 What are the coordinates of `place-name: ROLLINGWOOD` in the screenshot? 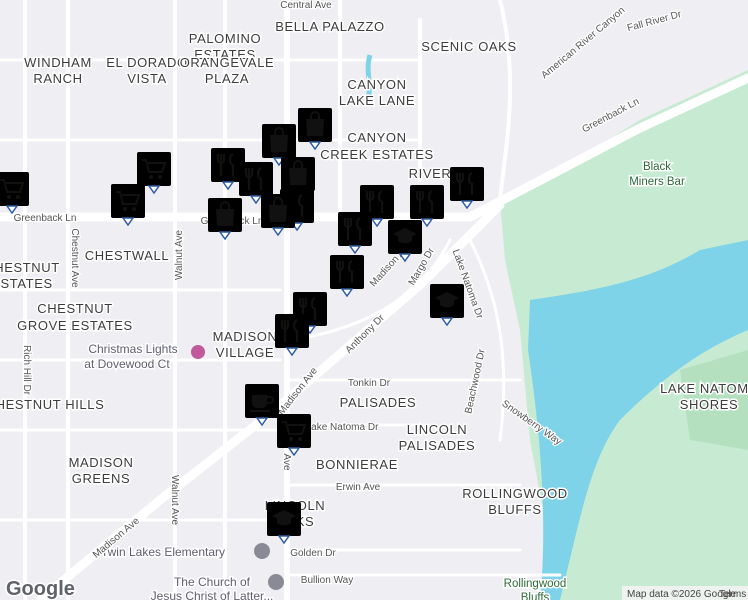 It's located at (515, 493).